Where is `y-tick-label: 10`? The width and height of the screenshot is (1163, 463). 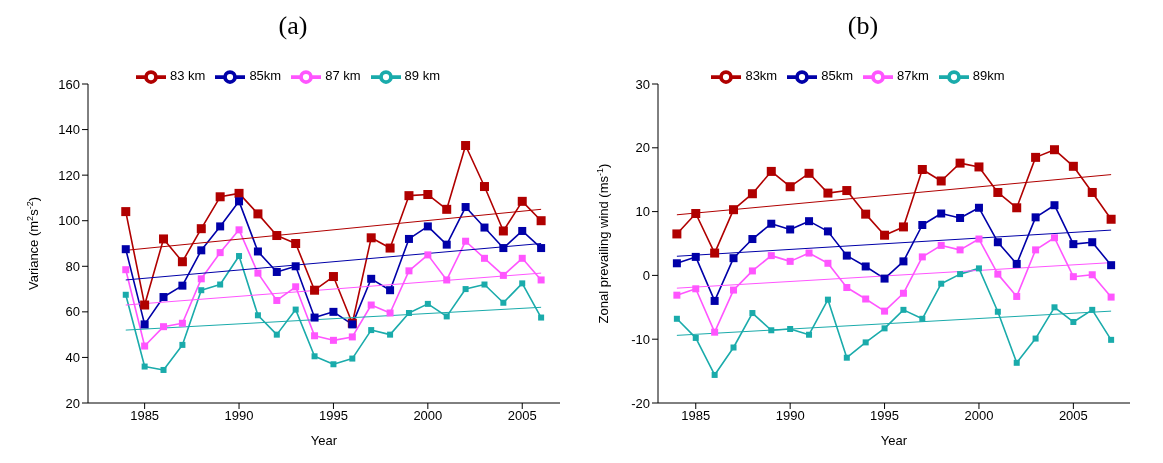
y-tick-label: 10 is located at coordinates (642, 212).